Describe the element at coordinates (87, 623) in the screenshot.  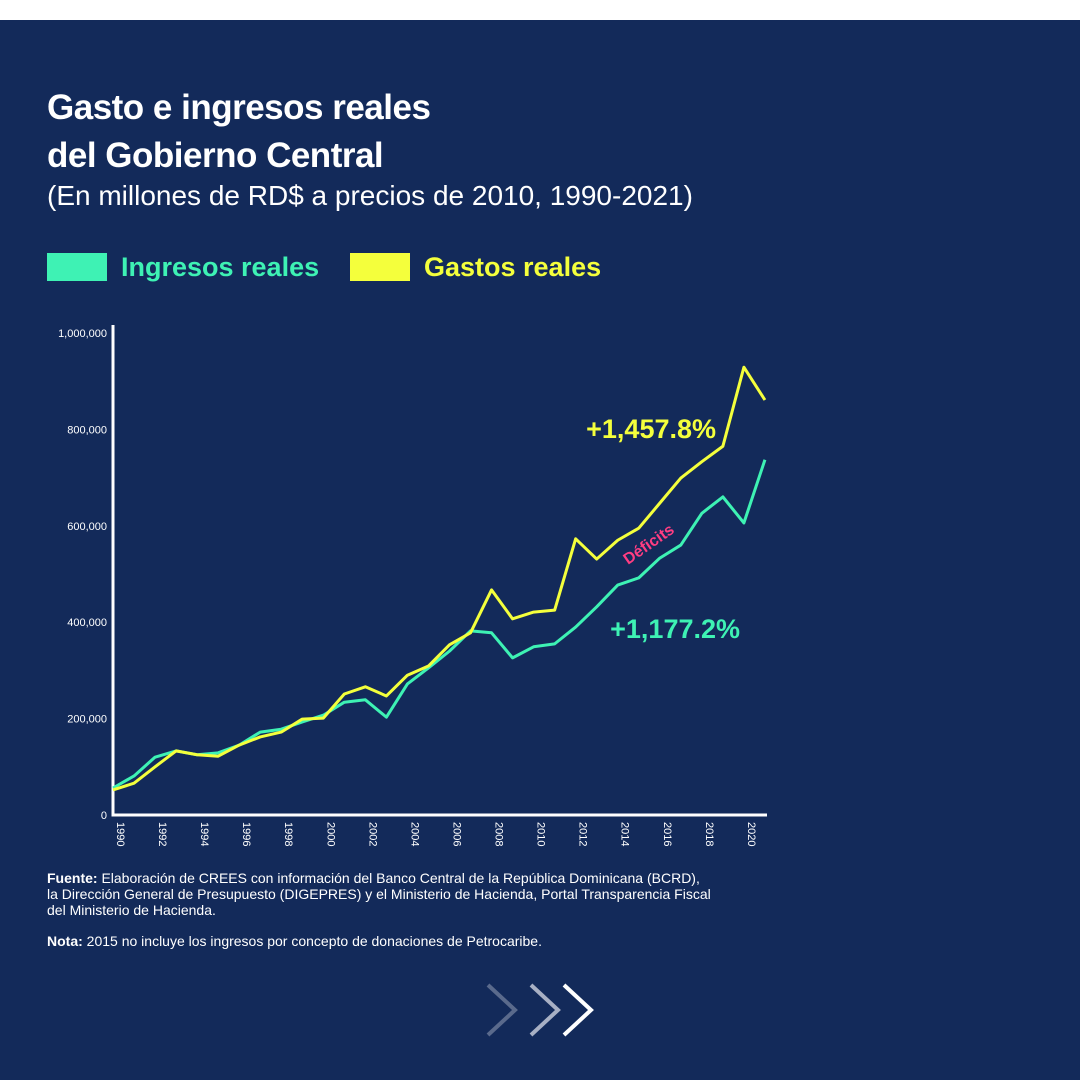
I see `y-tick-label: 400,000` at that location.